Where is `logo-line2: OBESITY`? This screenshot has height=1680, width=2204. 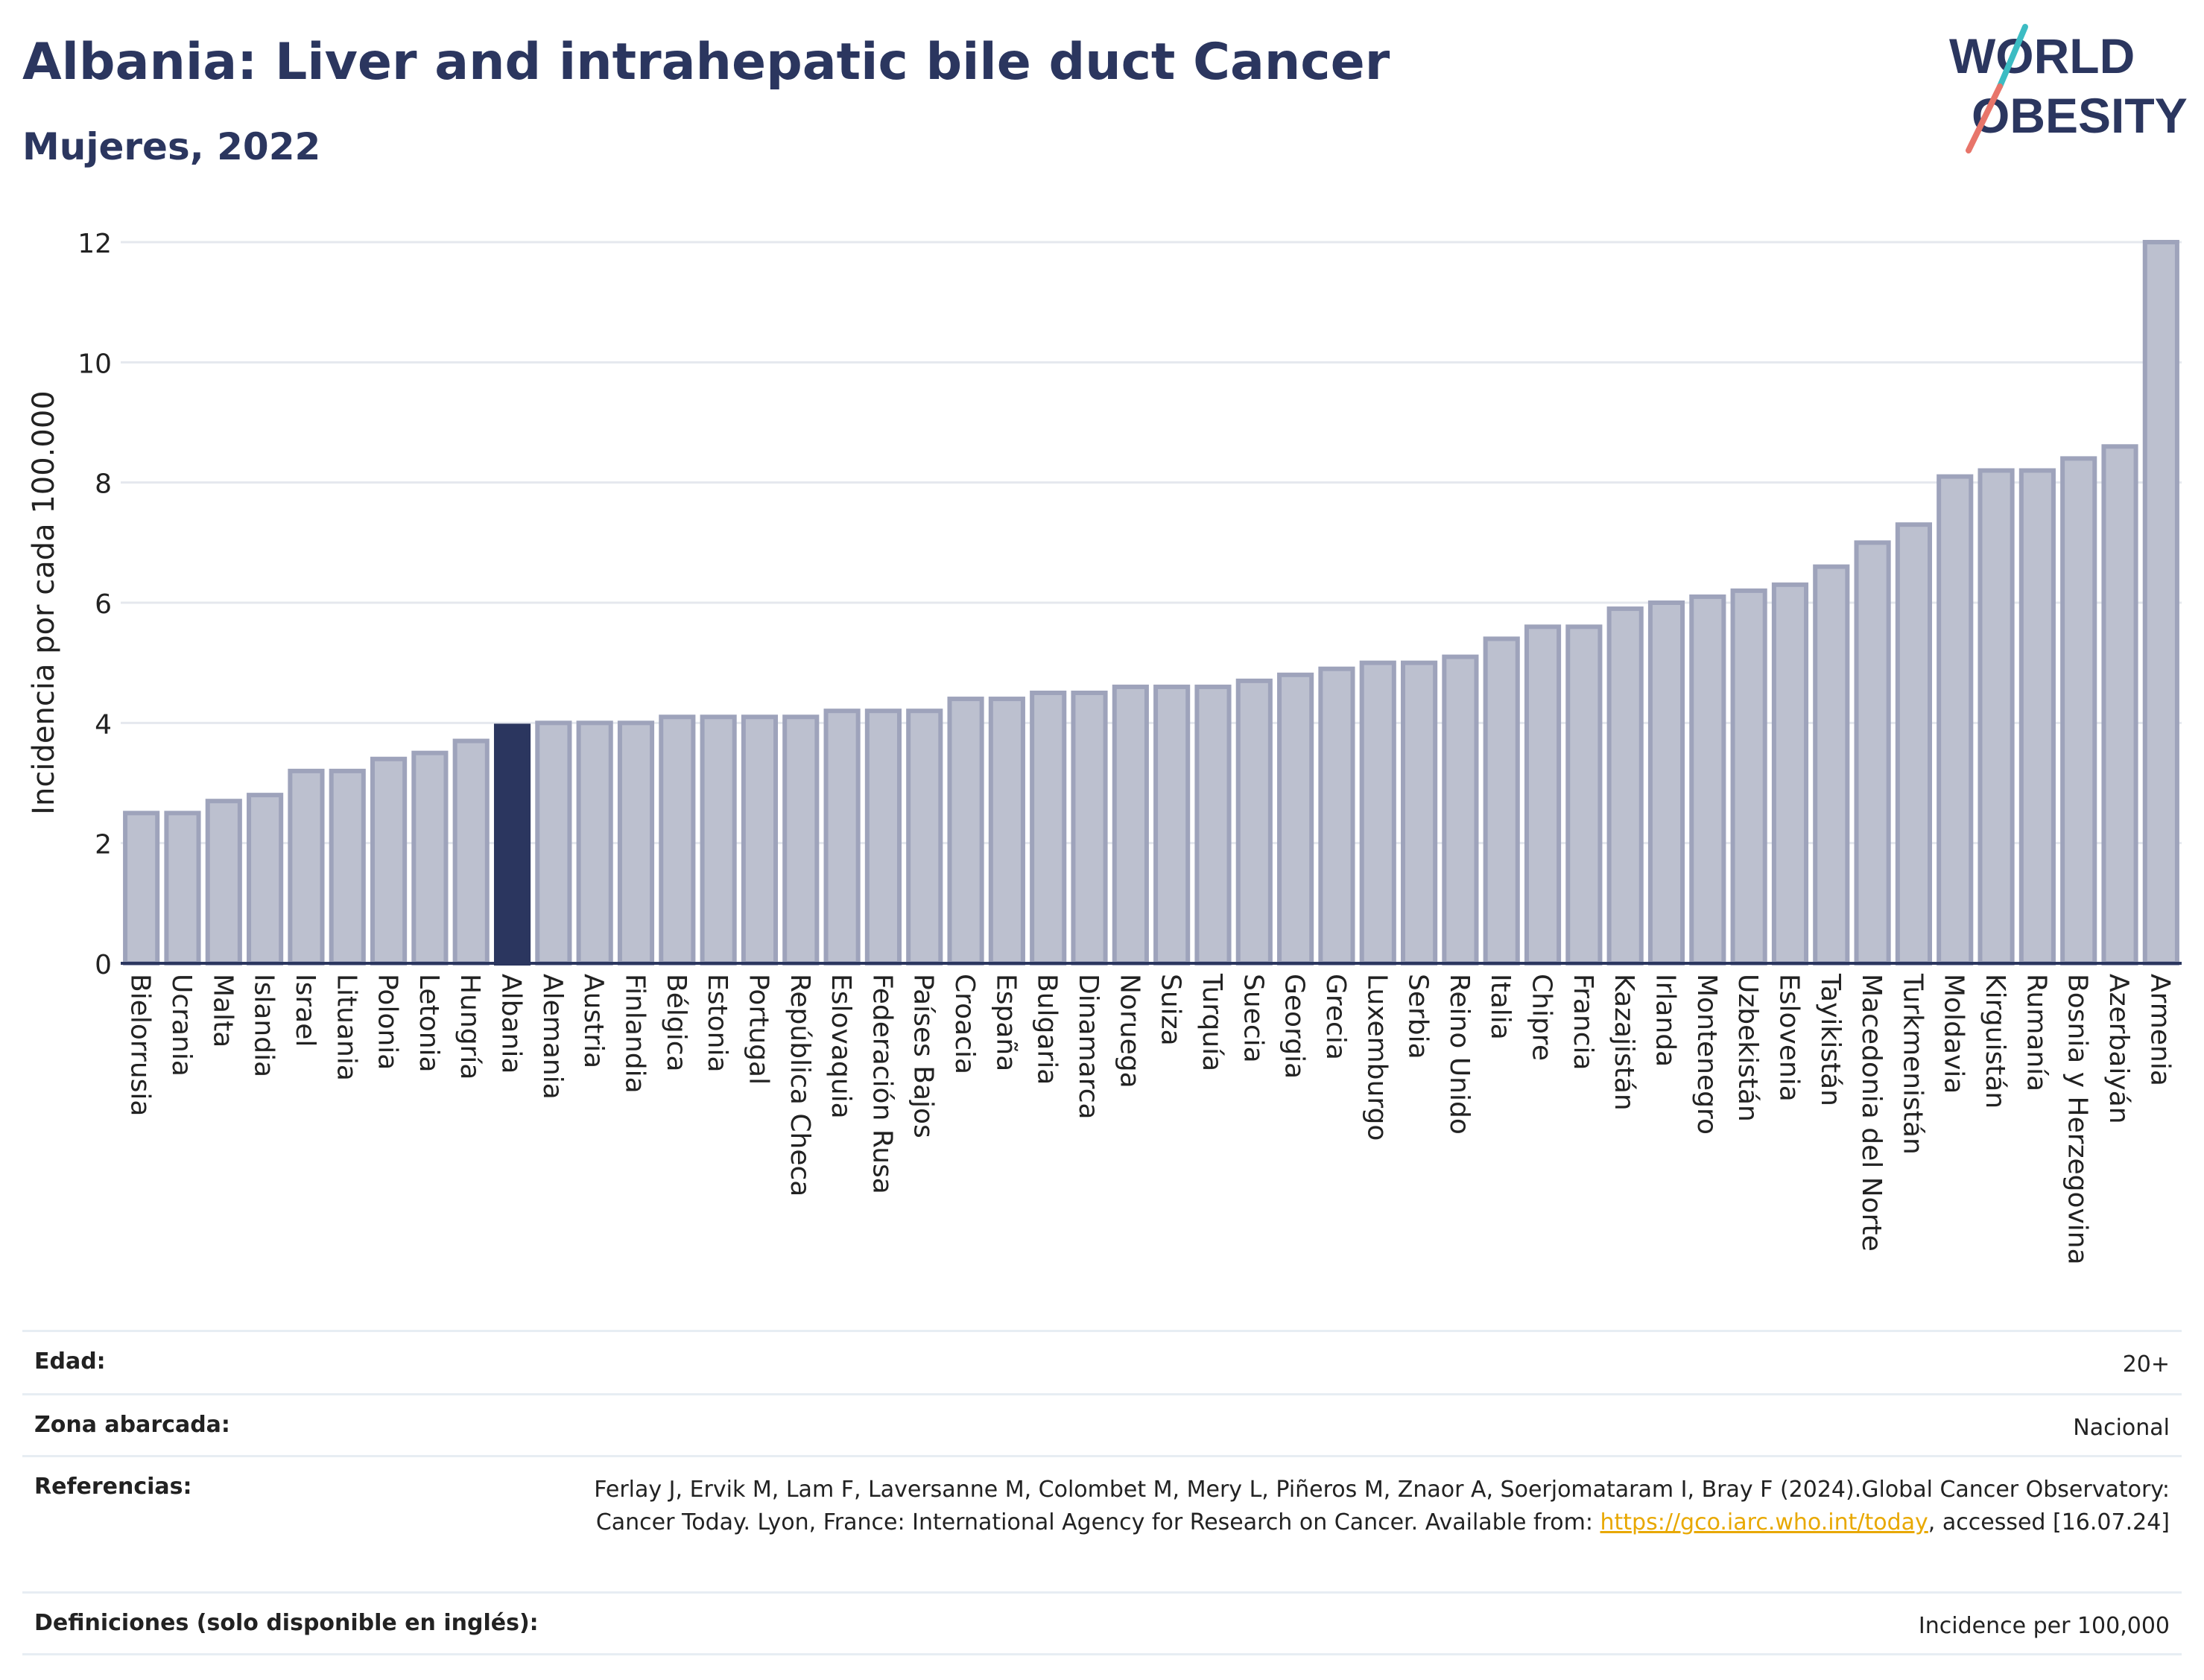 logo-line2: OBESITY is located at coordinates (2080, 115).